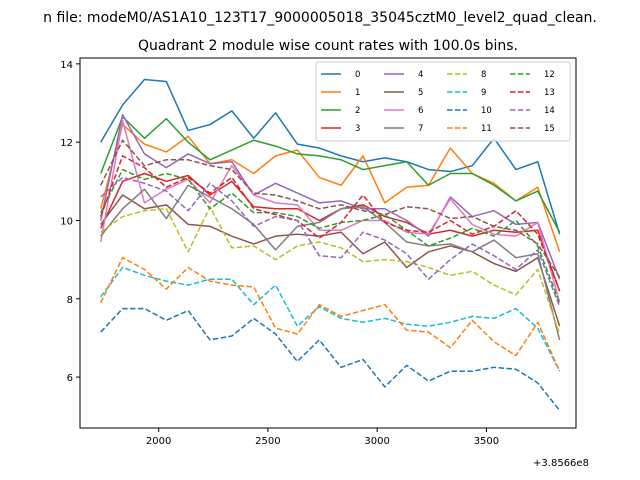 The image size is (640, 480). What do you see at coordinates (357, 93) in the screenshot?
I see `legend-label-1: 1` at bounding box center [357, 93].